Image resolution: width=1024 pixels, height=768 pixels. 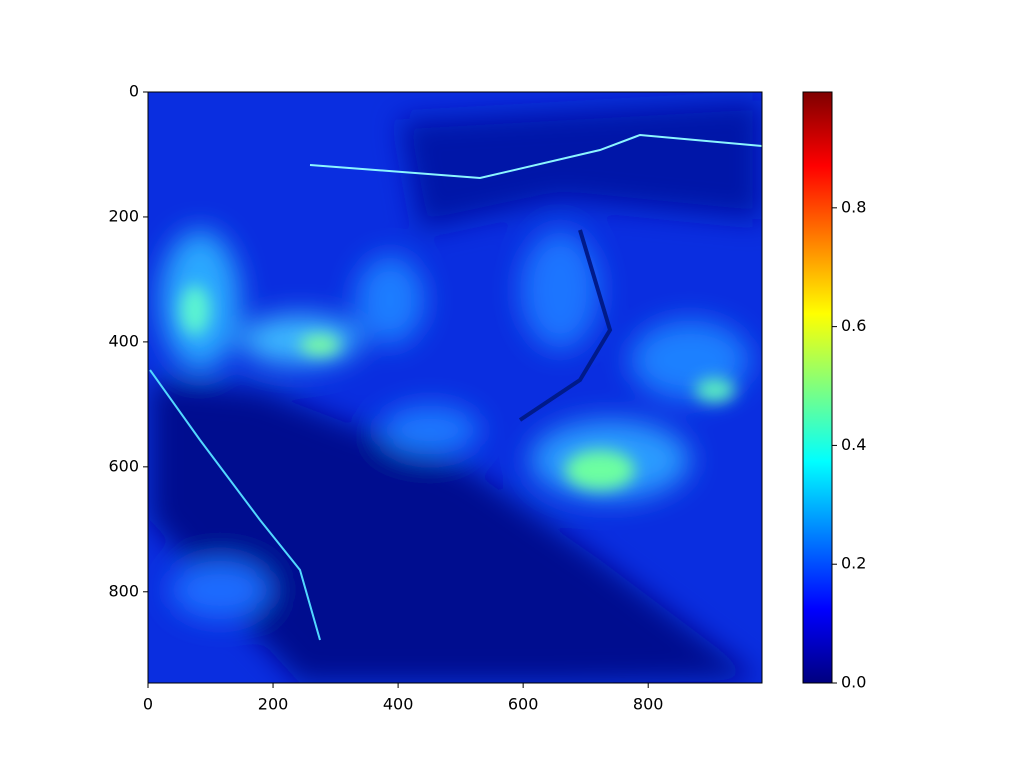 What do you see at coordinates (273, 704) in the screenshot?
I see `x-tick-label: 200` at bounding box center [273, 704].